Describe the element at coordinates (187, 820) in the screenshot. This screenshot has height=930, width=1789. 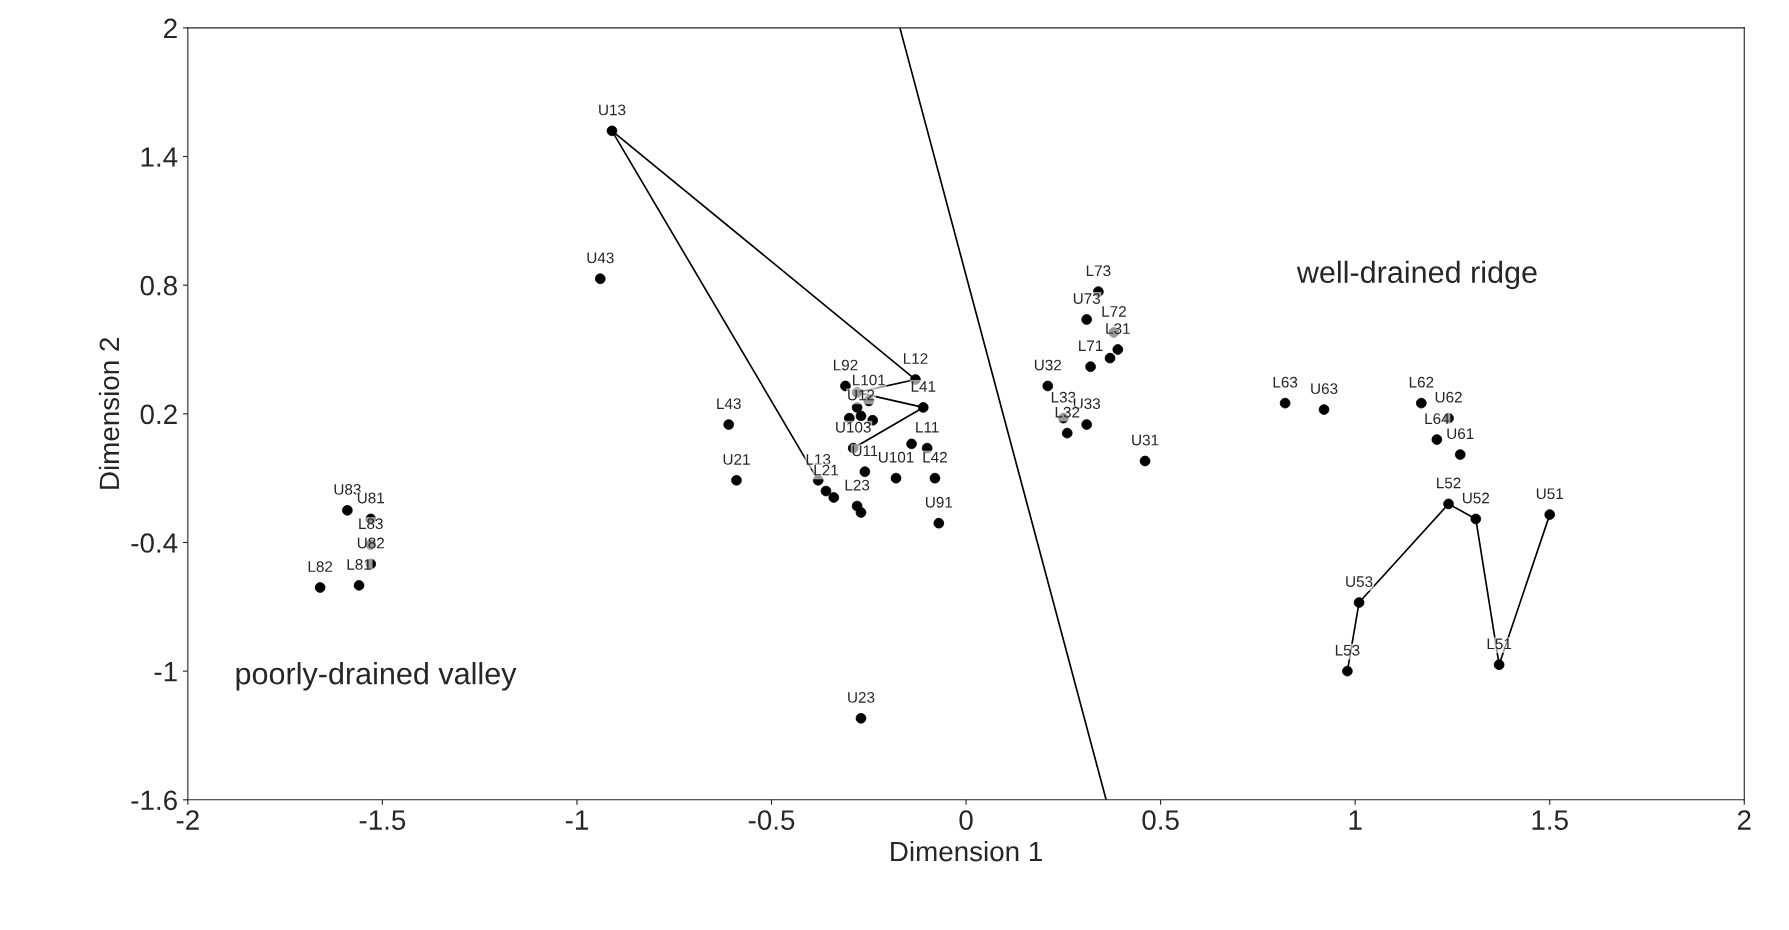
I see `x-tick-label: -2` at that location.